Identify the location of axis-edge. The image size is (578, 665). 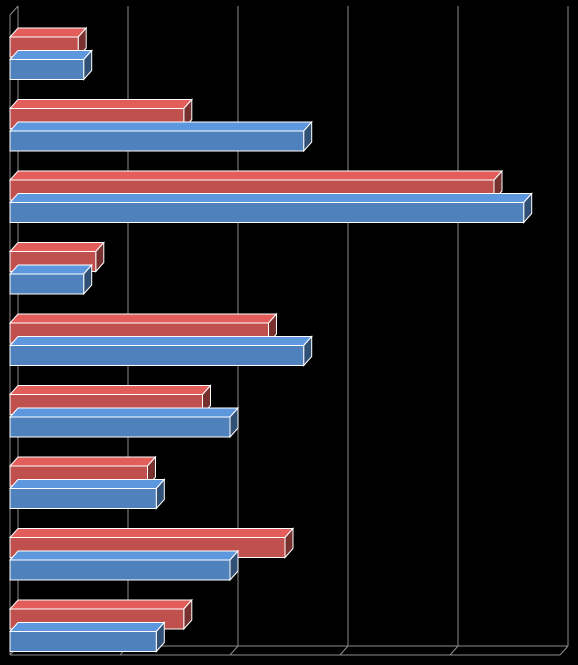
(14, 10).